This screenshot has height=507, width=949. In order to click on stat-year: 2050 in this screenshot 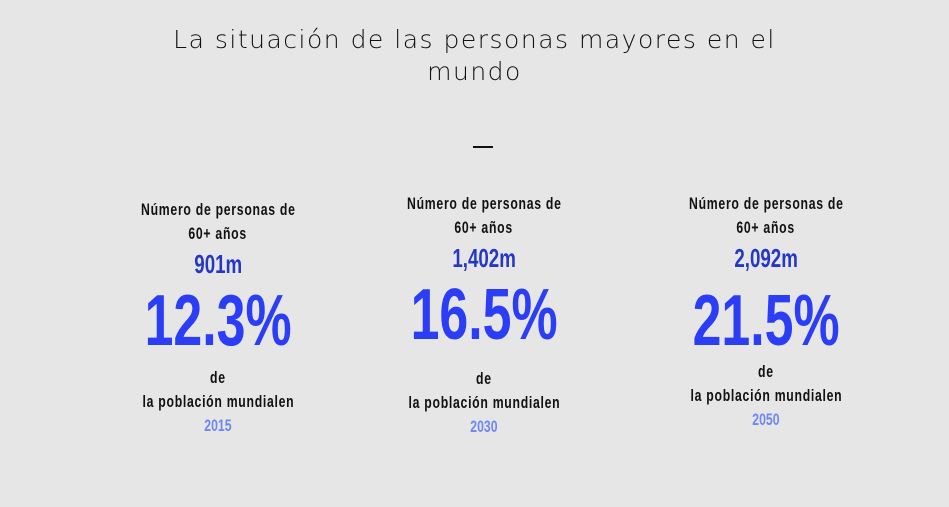, I will do `click(766, 419)`.